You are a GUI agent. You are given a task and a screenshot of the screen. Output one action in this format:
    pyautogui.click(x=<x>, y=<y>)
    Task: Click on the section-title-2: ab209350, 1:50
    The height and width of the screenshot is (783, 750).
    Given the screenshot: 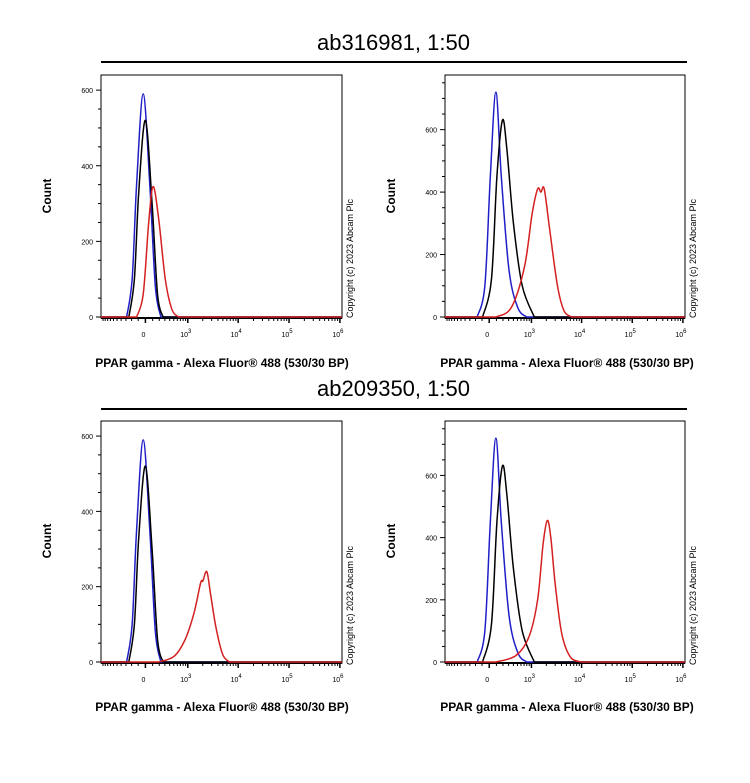 What is the action you would take?
    pyautogui.click(x=393, y=388)
    